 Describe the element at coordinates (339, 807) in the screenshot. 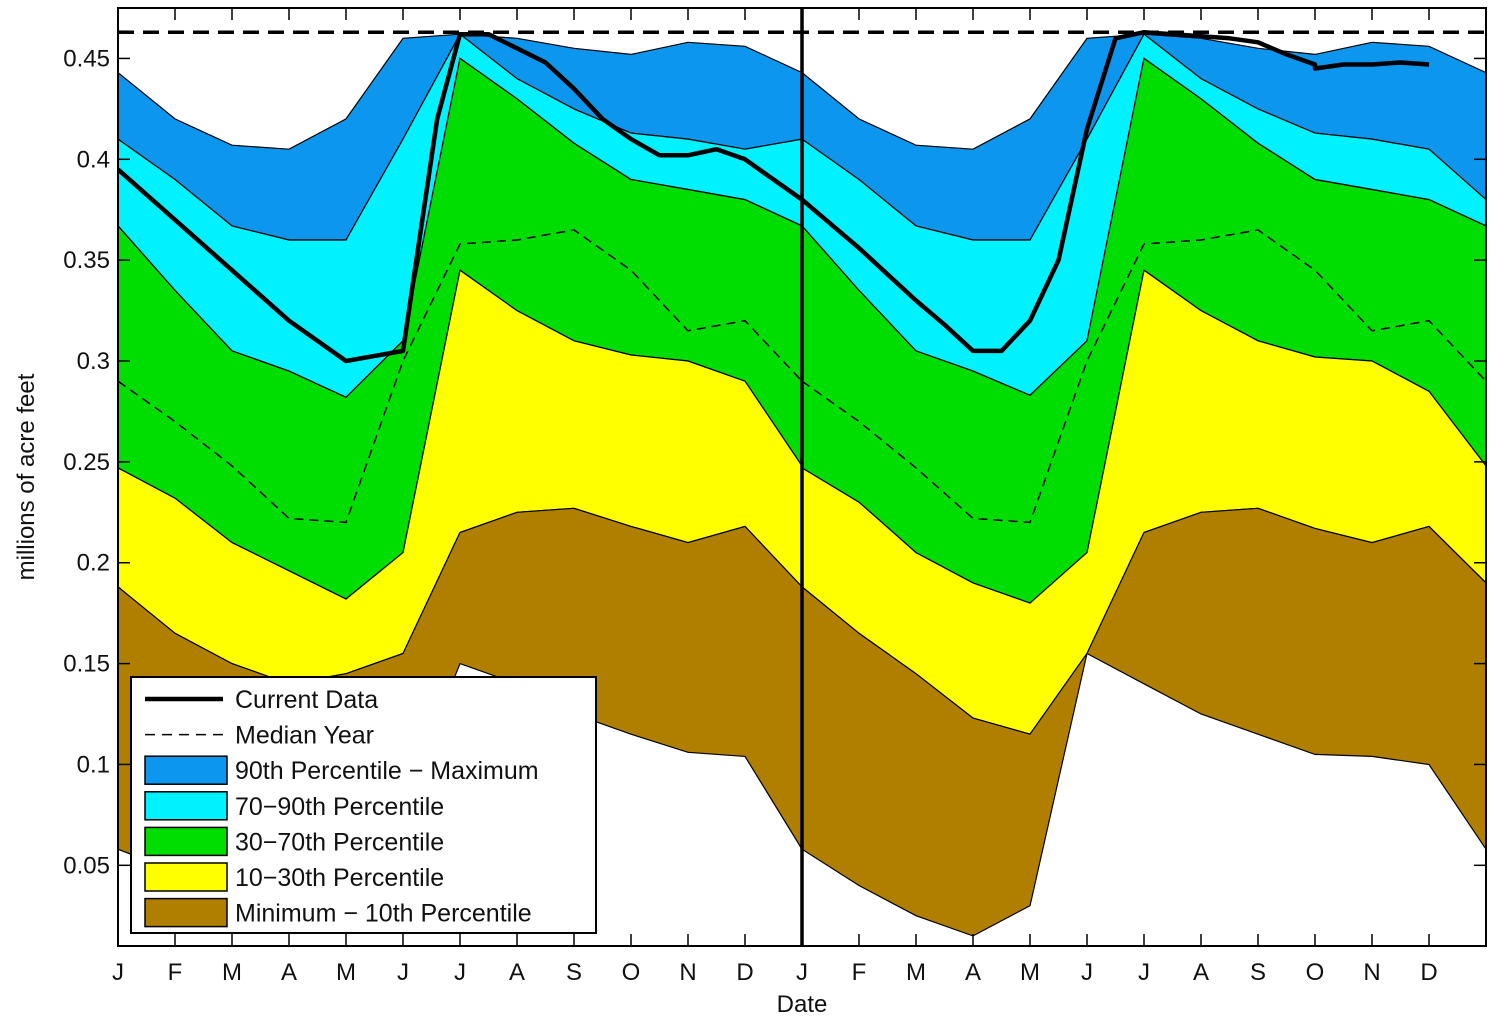

I see `legend-entry-label: 70−90th Percentile` at that location.